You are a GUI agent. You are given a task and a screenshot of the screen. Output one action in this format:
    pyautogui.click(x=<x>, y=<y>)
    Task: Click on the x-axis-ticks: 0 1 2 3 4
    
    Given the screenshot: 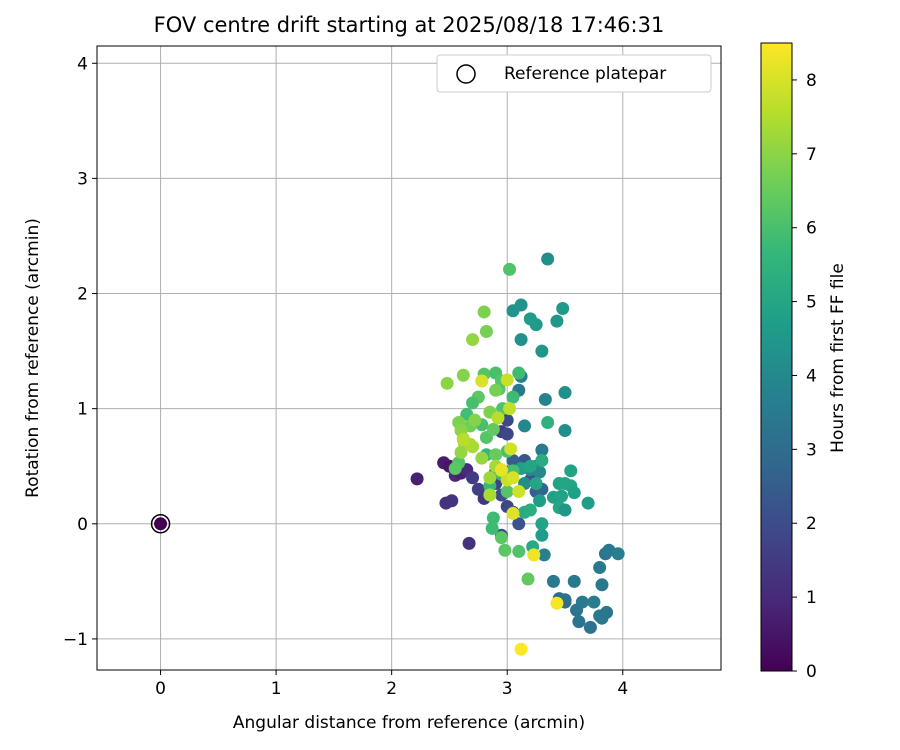 What is the action you would take?
    pyautogui.click(x=391, y=684)
    